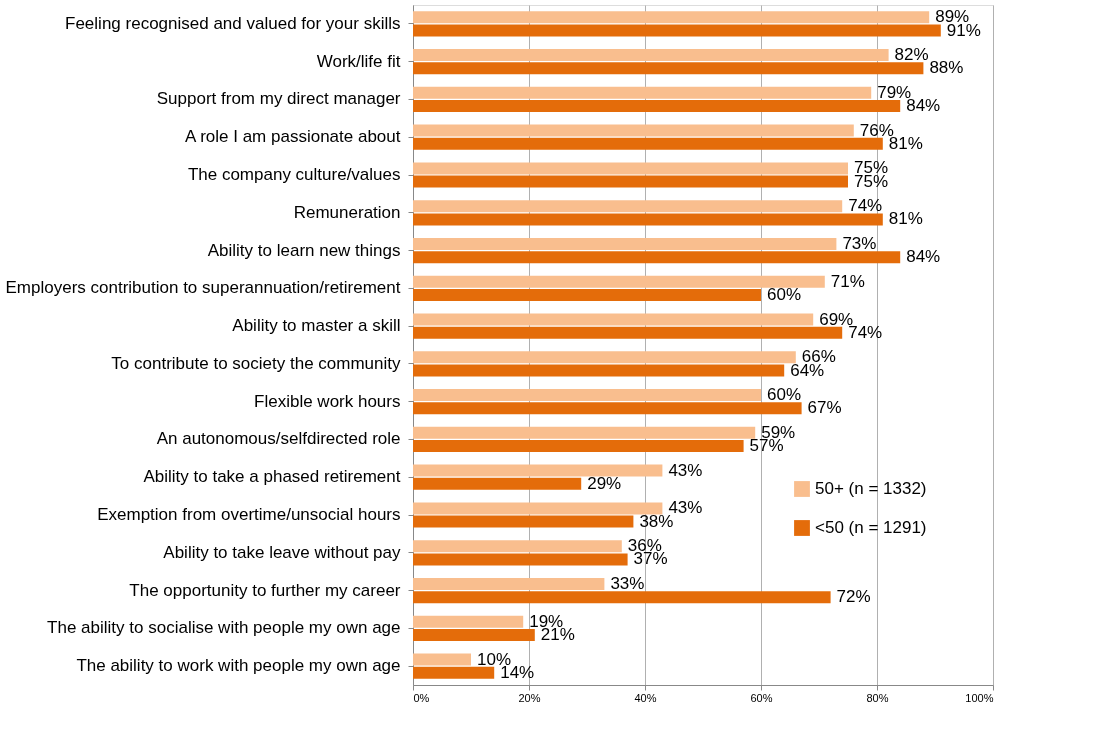 The width and height of the screenshot is (1114, 731). I want to click on y-tick-label: Ability to master a skill, so click(316, 326).